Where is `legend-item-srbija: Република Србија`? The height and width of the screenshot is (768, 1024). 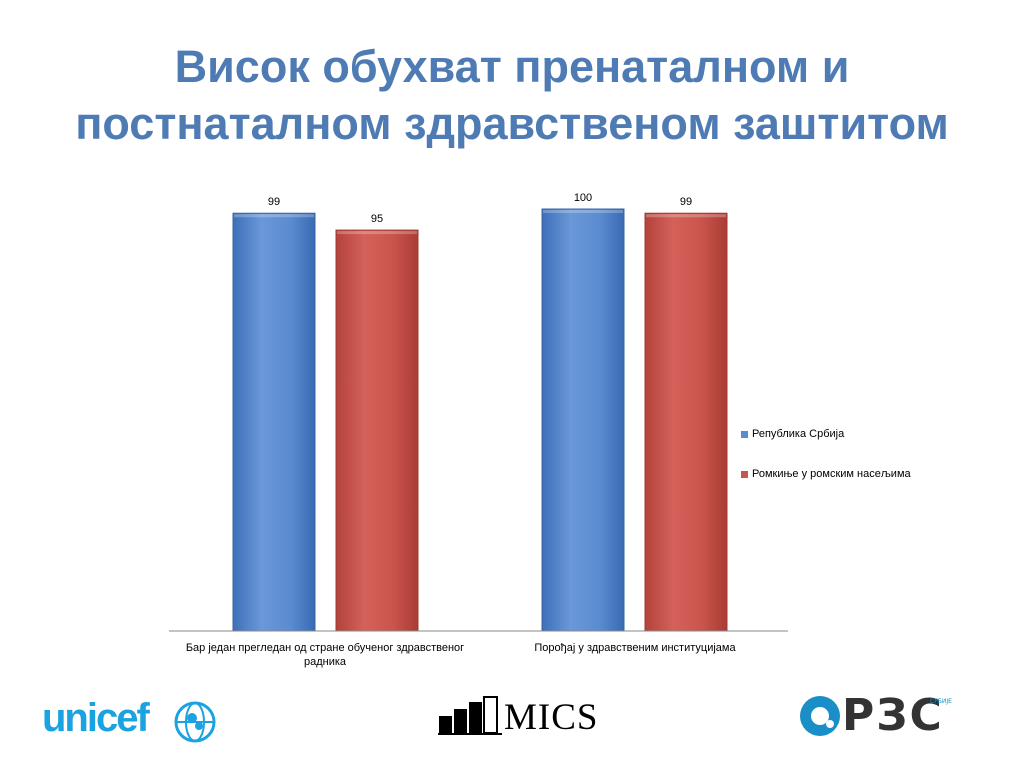 legend-item-srbija: Република Србија is located at coordinates (826, 434).